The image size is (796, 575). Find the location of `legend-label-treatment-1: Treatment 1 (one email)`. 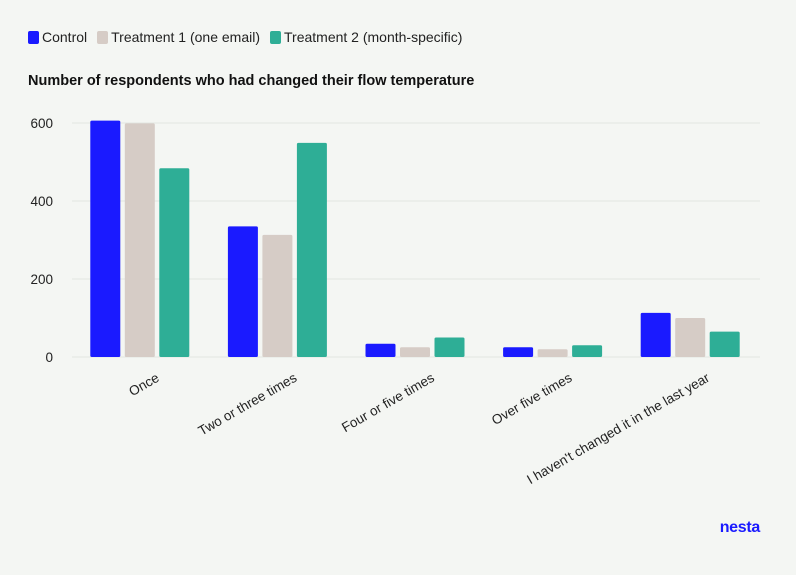

legend-label-treatment-1: Treatment 1 (one email) is located at coordinates (186, 37).